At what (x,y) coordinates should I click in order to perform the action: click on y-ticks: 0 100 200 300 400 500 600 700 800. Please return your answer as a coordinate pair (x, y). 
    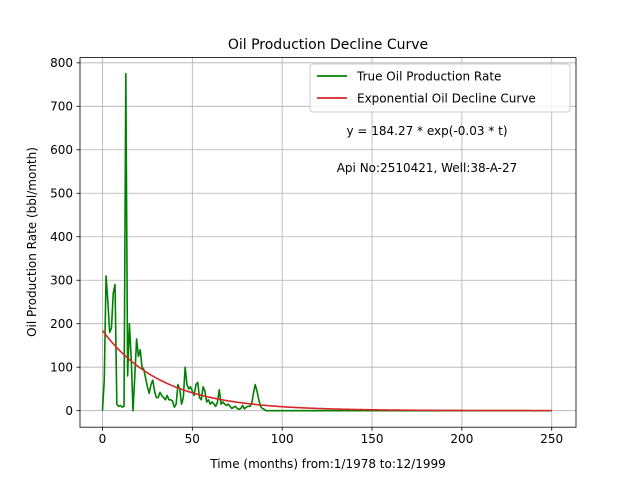
    Looking at the image, I should click on (65, 237).